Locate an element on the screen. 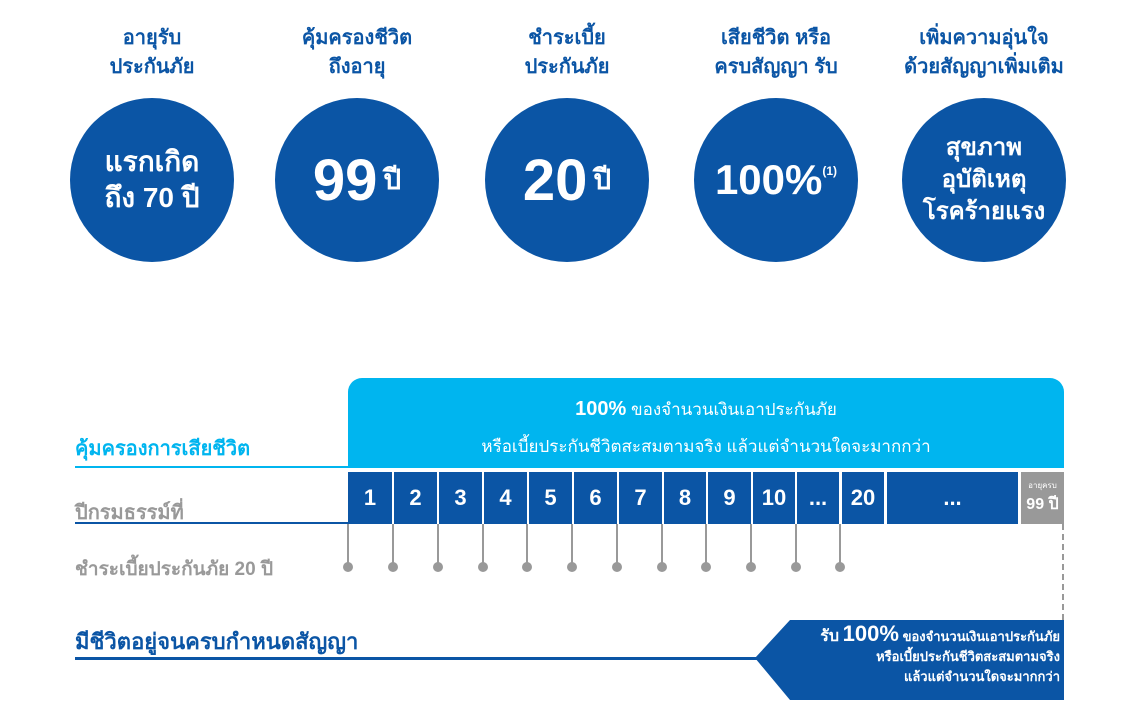  policy-year-cell: 4 is located at coordinates (505, 498).